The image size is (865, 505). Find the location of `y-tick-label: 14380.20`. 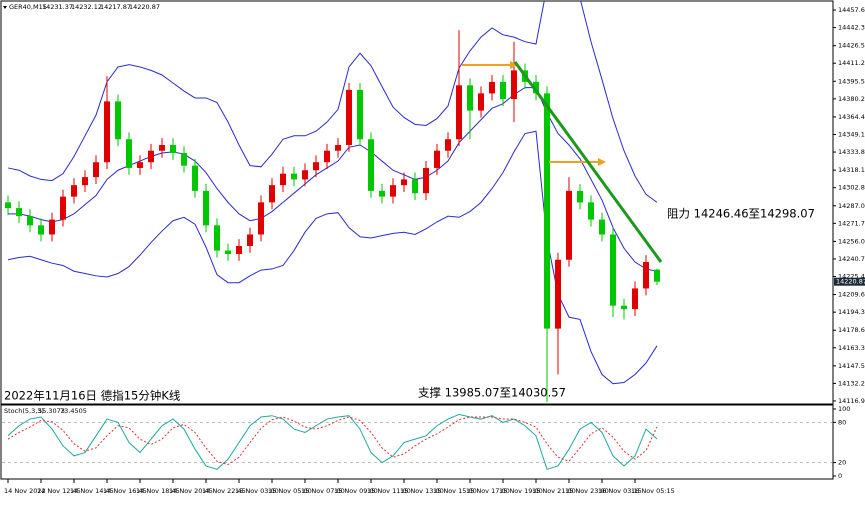

y-tick-label: 14380.20 is located at coordinates (851, 99).